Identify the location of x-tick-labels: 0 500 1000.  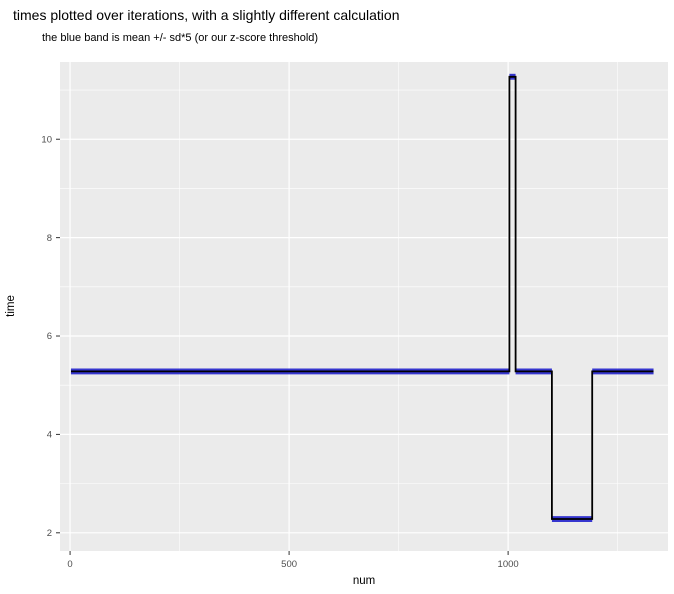
(292, 564).